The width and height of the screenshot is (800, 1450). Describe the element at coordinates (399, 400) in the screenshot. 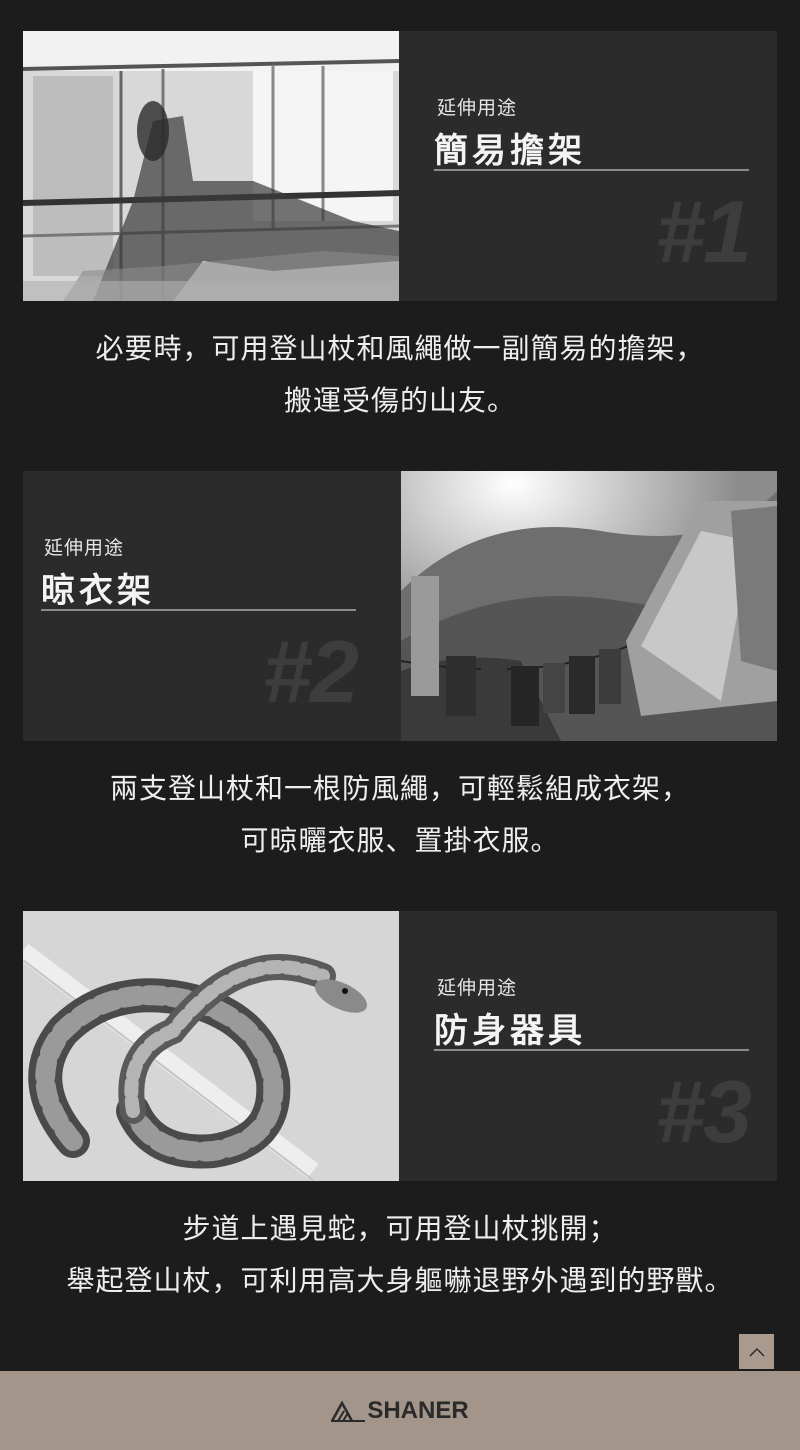

I see `description-line: 搬運受傷的山友。` at that location.